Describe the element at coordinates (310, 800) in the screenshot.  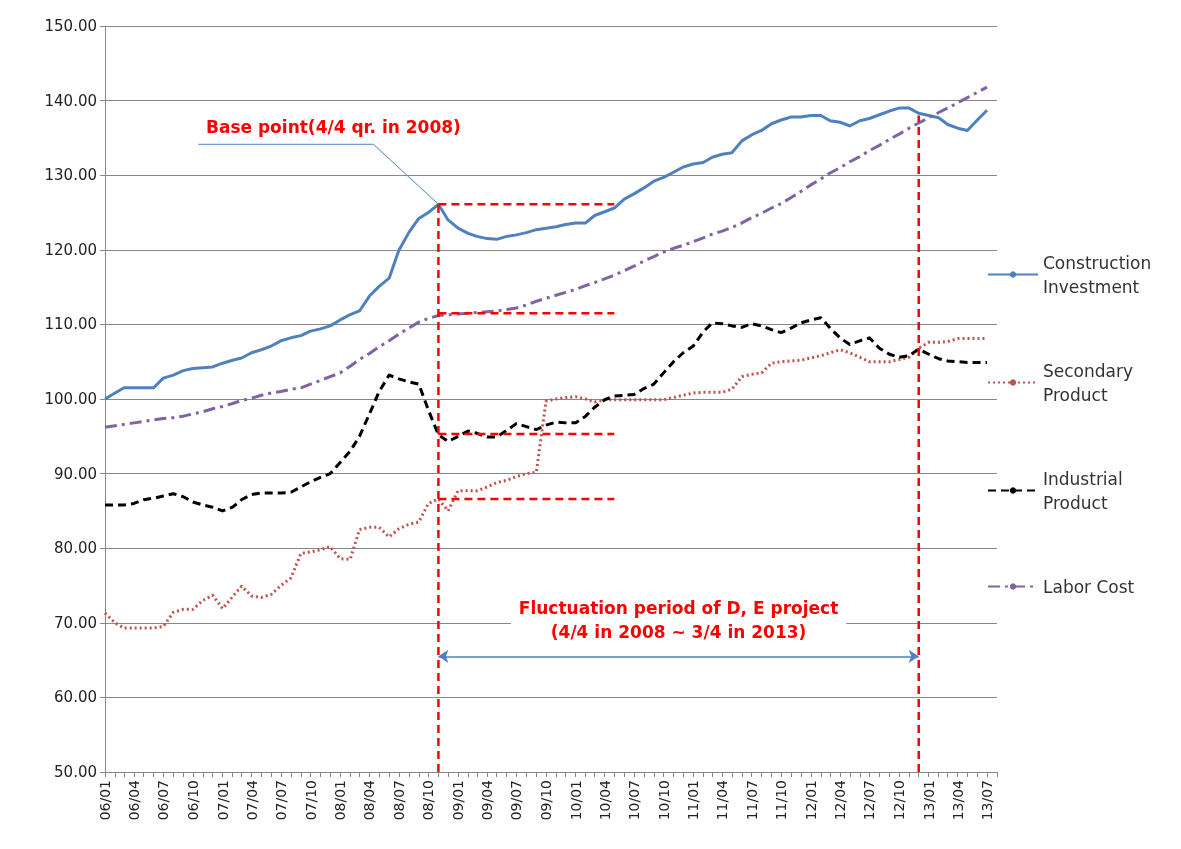
I see `x-tick-label: 07/10` at that location.